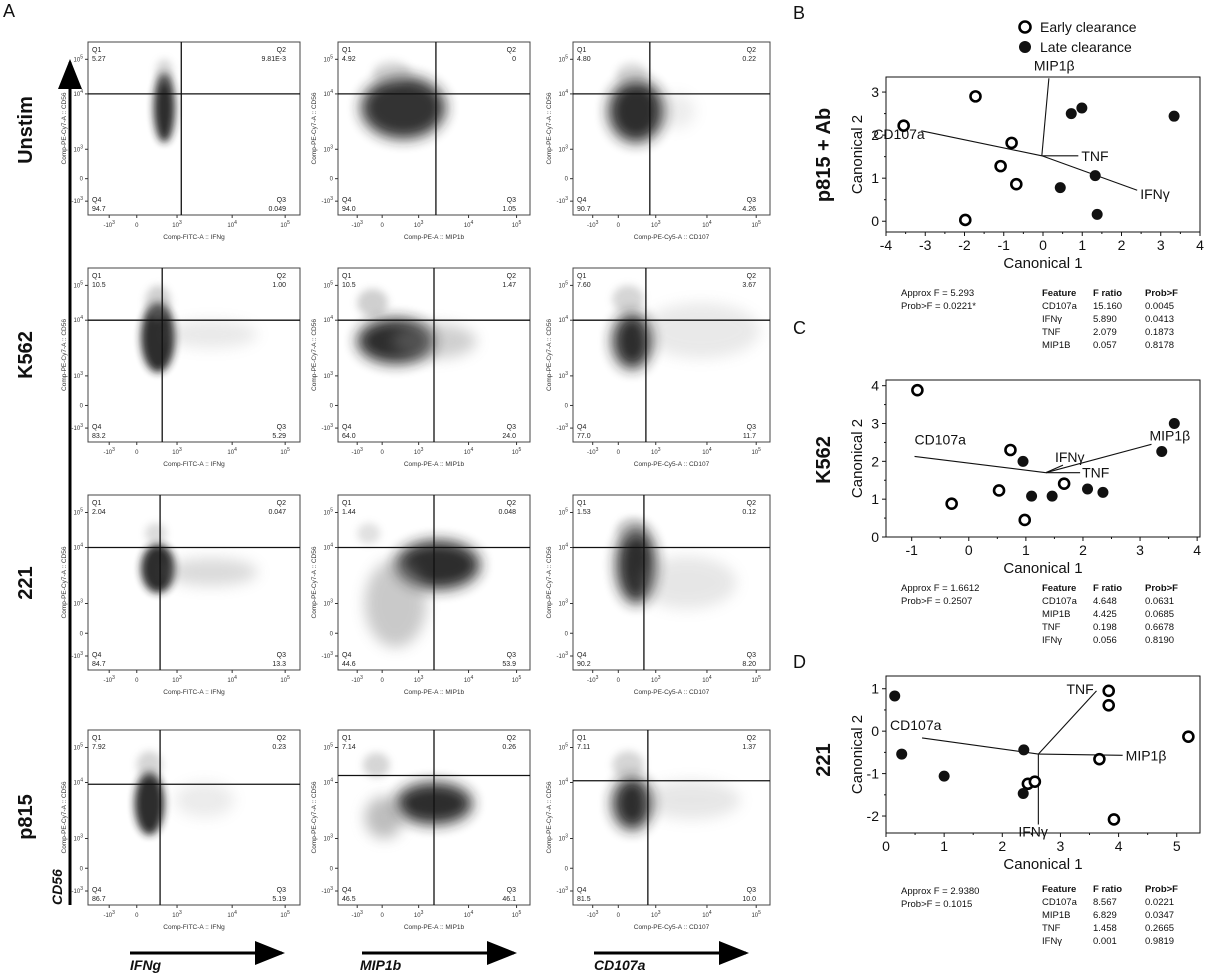 The image size is (1209, 975). Describe the element at coordinates (1159, 306) in the screenshot. I see `table-cell: 0.0045` at that location.